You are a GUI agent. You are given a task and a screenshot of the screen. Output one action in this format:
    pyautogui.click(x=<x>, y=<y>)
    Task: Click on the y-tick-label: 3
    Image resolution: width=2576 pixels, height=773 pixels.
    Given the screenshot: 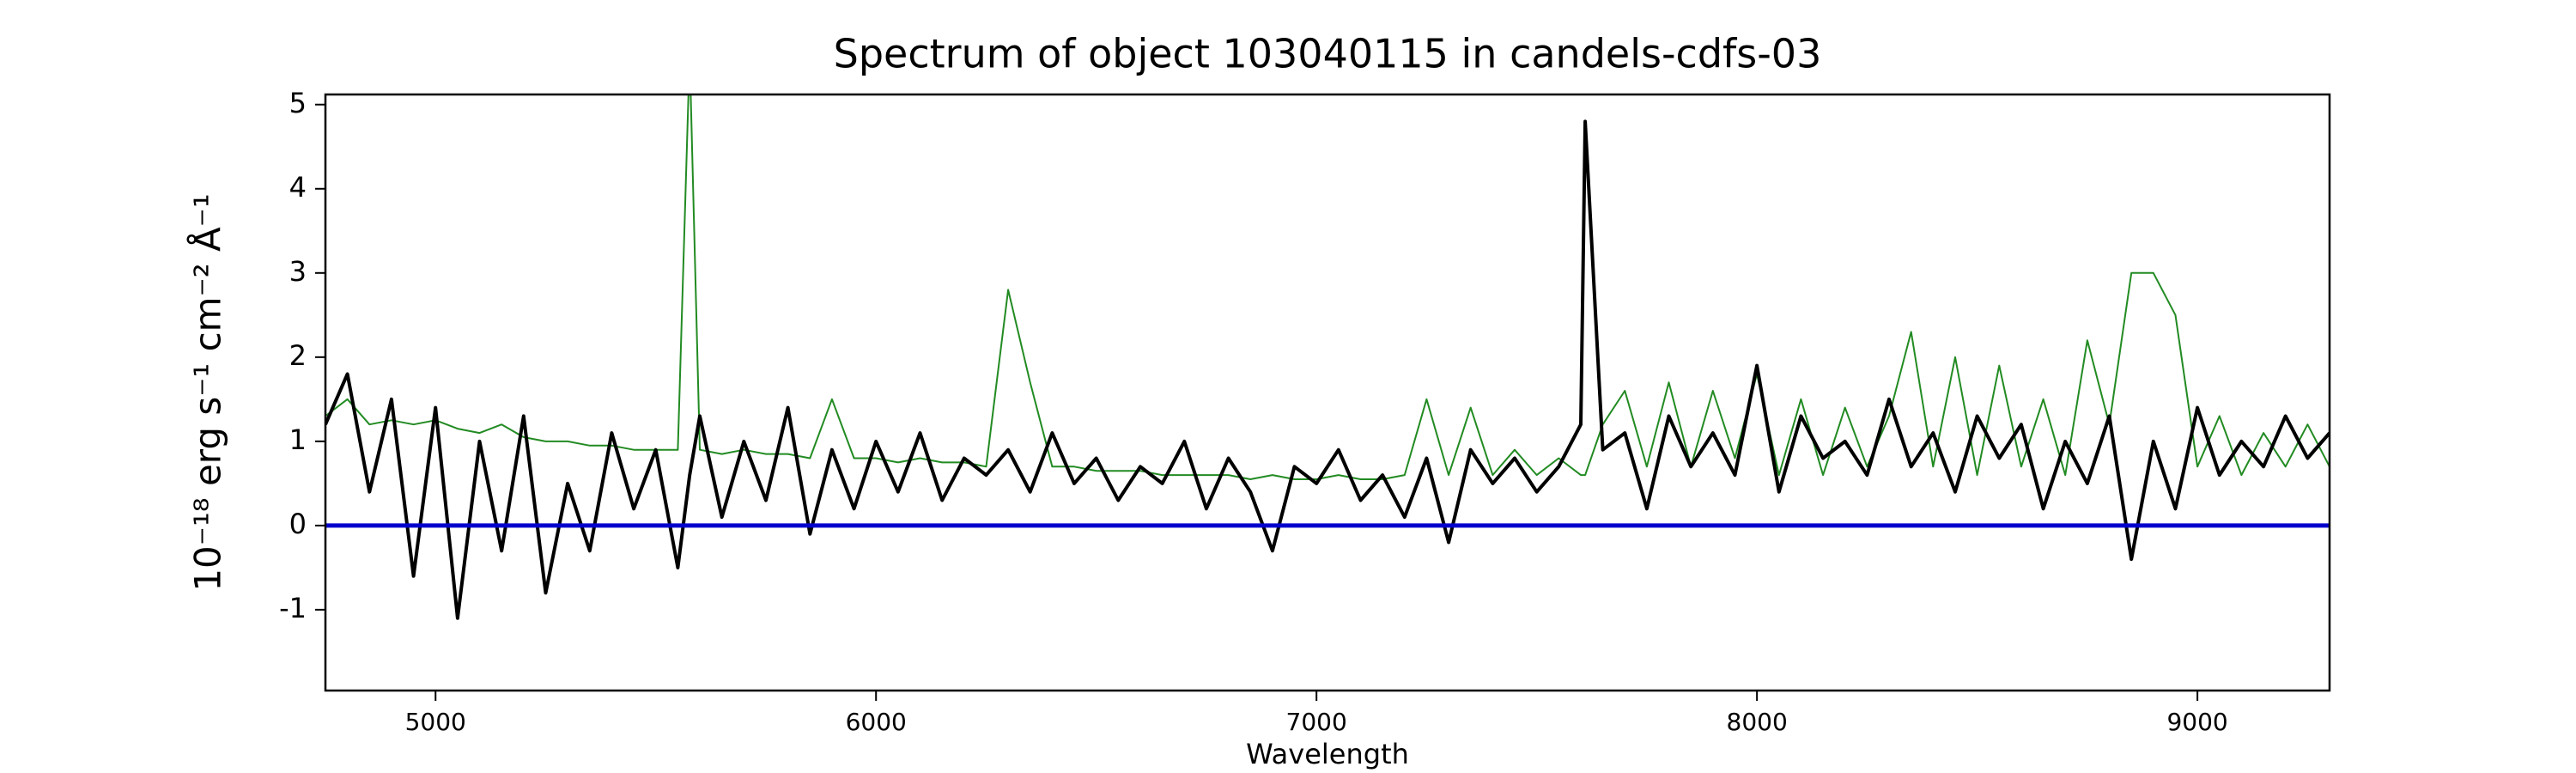 What is the action you would take?
    pyautogui.click(x=298, y=271)
    